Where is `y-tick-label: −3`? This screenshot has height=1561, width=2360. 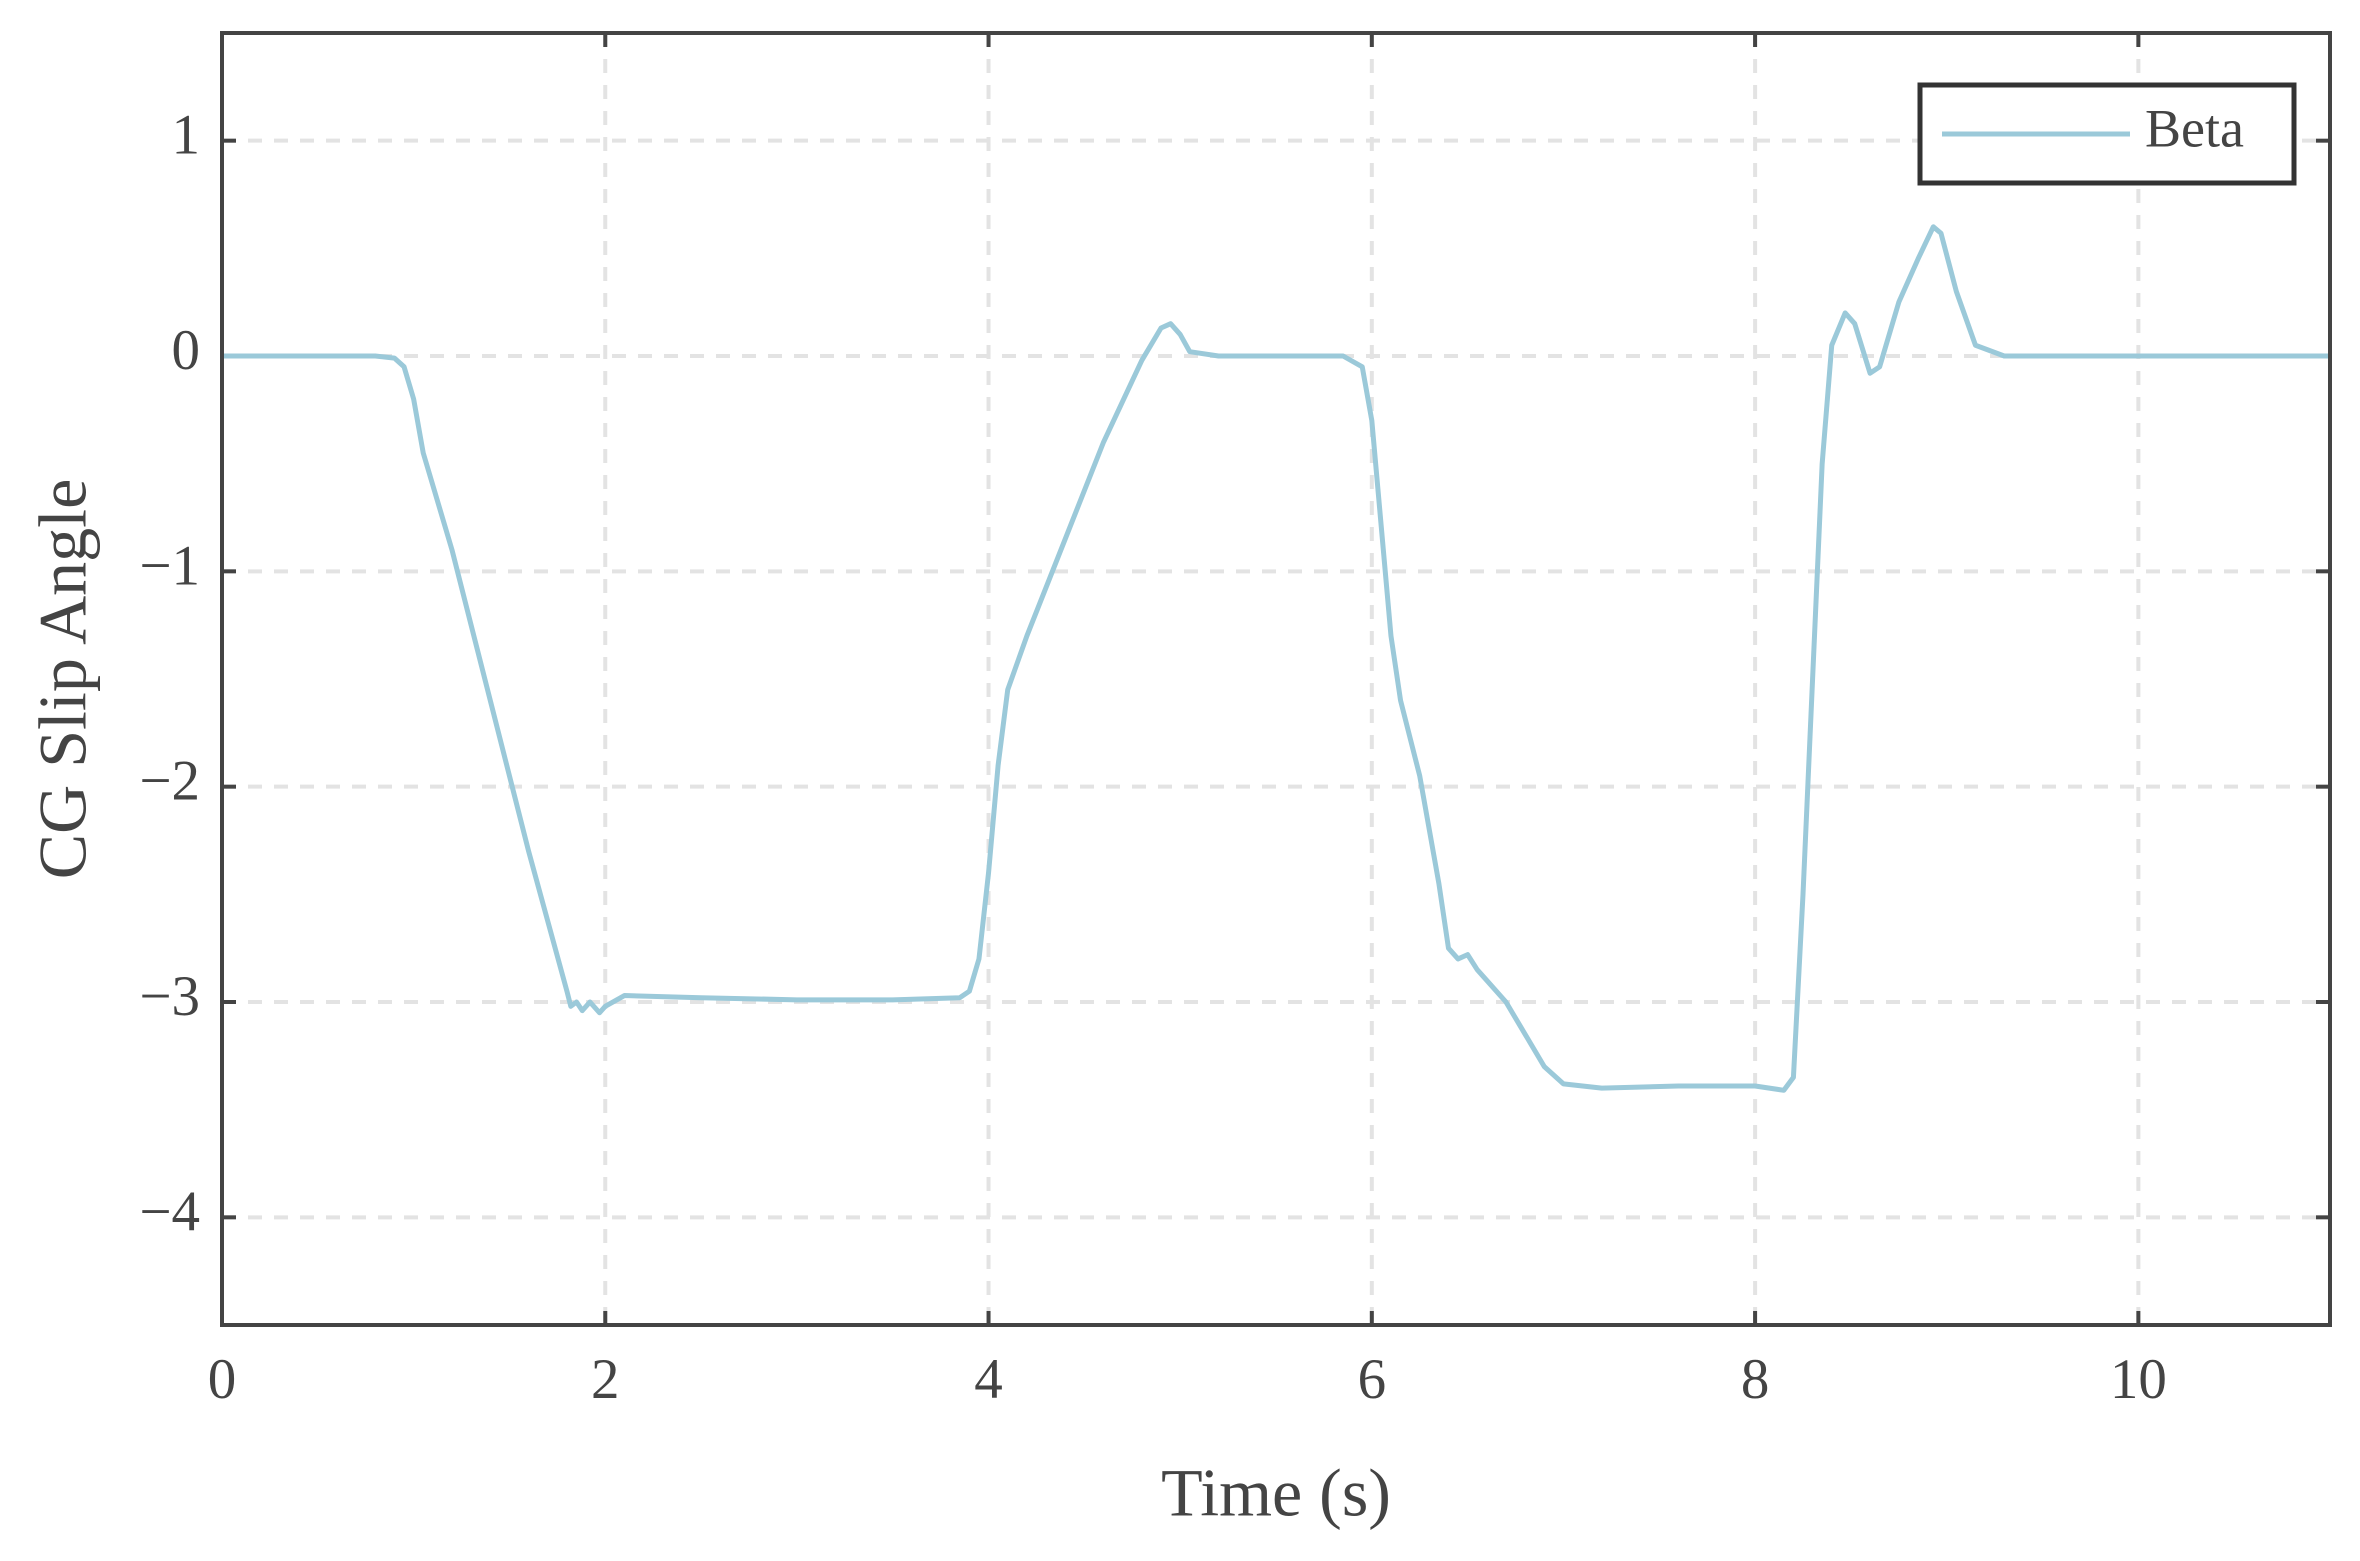
y-tick-label: −3 is located at coordinates (169, 996).